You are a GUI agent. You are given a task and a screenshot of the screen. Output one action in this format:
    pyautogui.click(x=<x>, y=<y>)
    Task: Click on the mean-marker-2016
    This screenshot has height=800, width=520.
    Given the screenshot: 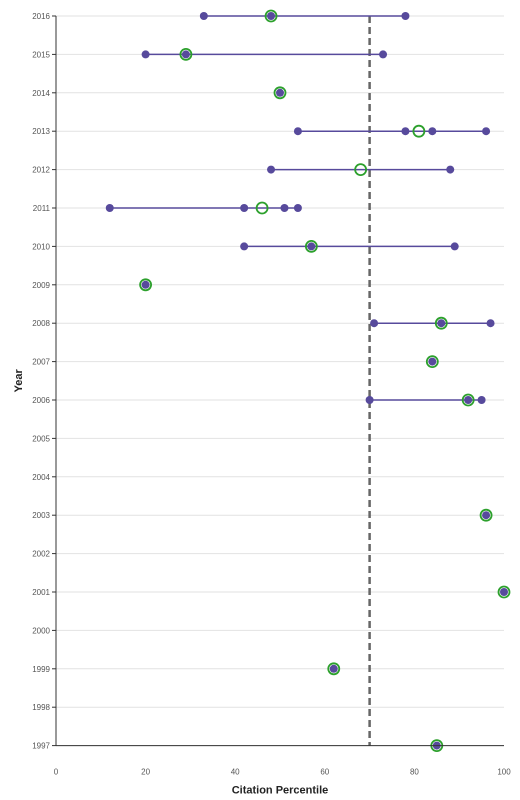 What is the action you would take?
    pyautogui.click(x=271, y=16)
    